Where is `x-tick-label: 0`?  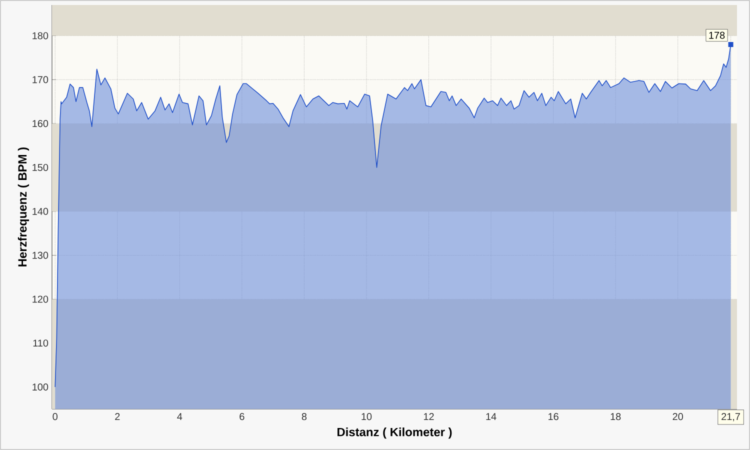 x-tick-label: 0 is located at coordinates (55, 416).